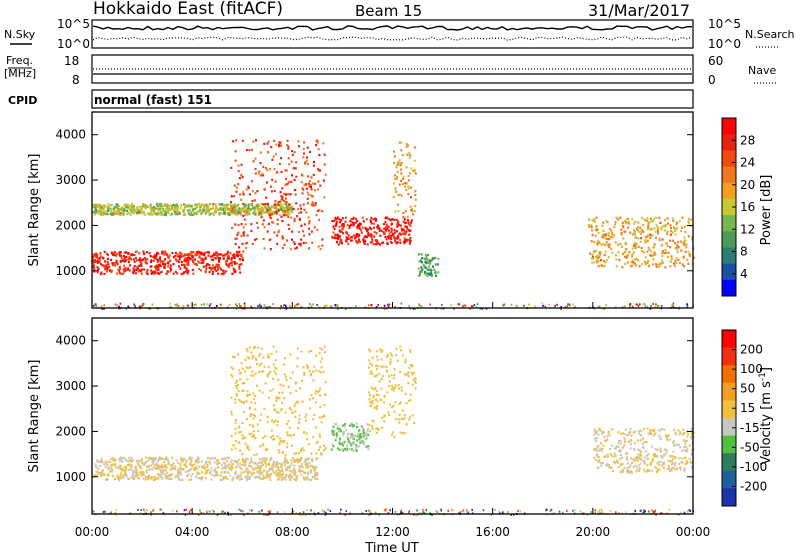 The height and width of the screenshot is (554, 800). What do you see at coordinates (747, 185) in the screenshot?
I see `colorbar-tick-label: 20` at bounding box center [747, 185].